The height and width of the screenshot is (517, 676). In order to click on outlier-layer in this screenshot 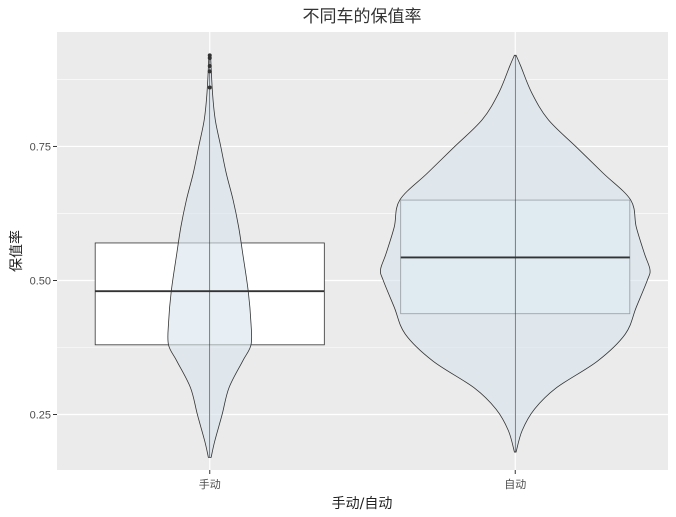, I will do `click(209, 71)`.